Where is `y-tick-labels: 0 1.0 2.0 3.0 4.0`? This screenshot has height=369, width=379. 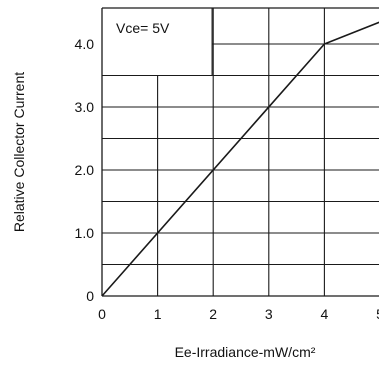 y-tick-labels: 0 1.0 2.0 3.0 4.0 is located at coordinates (85, 170).